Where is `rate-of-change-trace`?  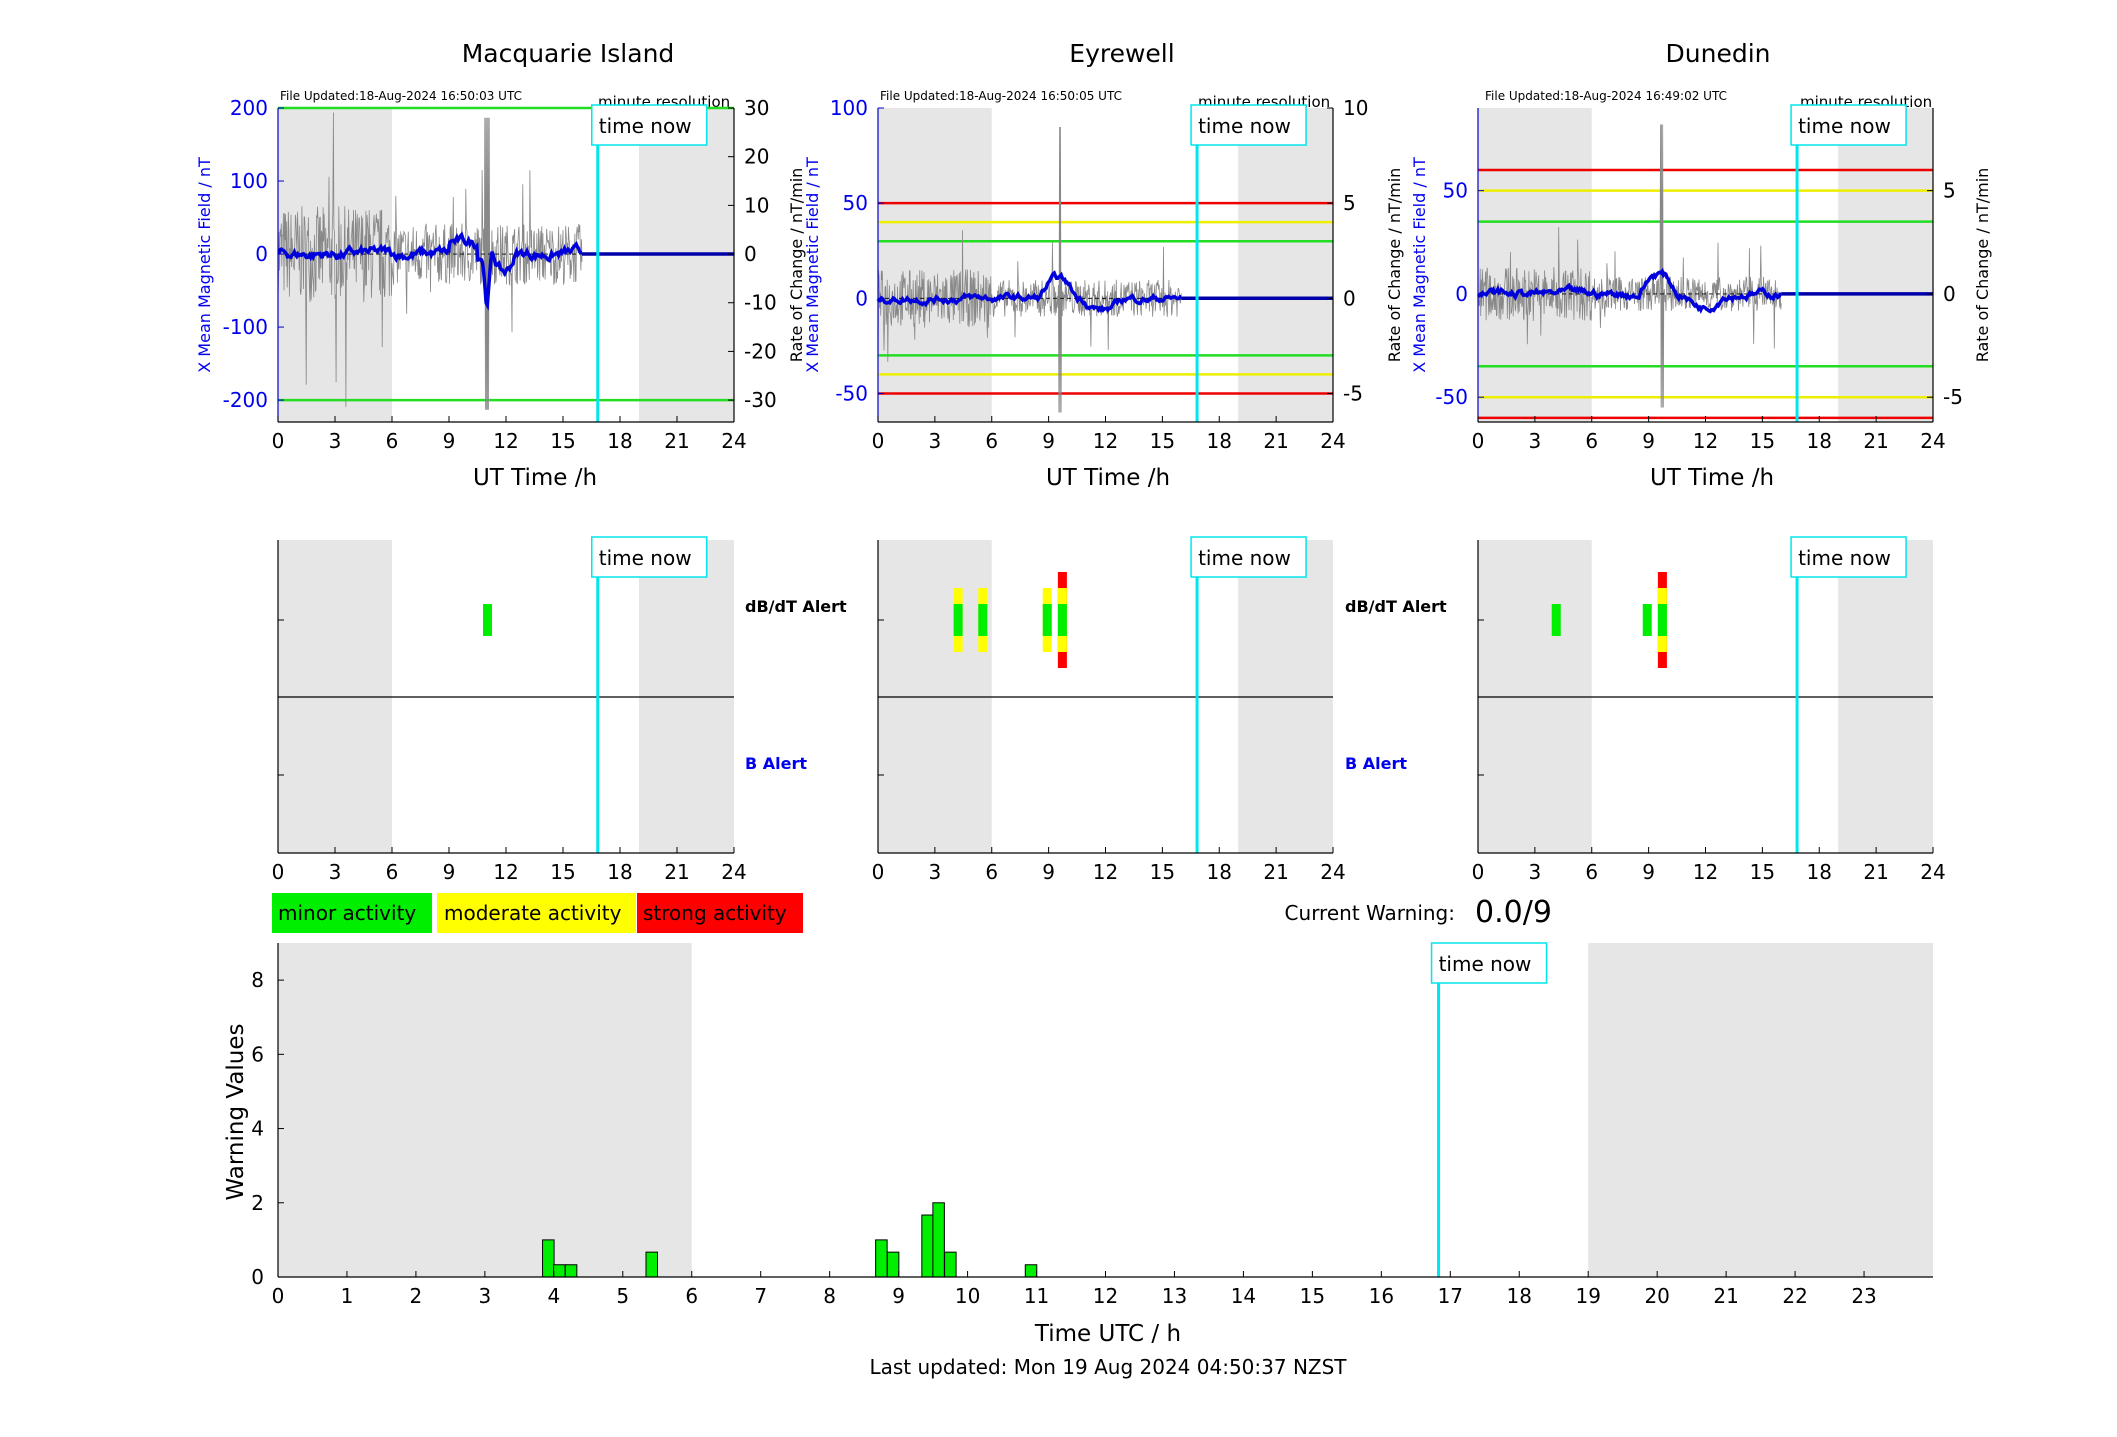 rate-of-change-trace is located at coordinates (430, 261).